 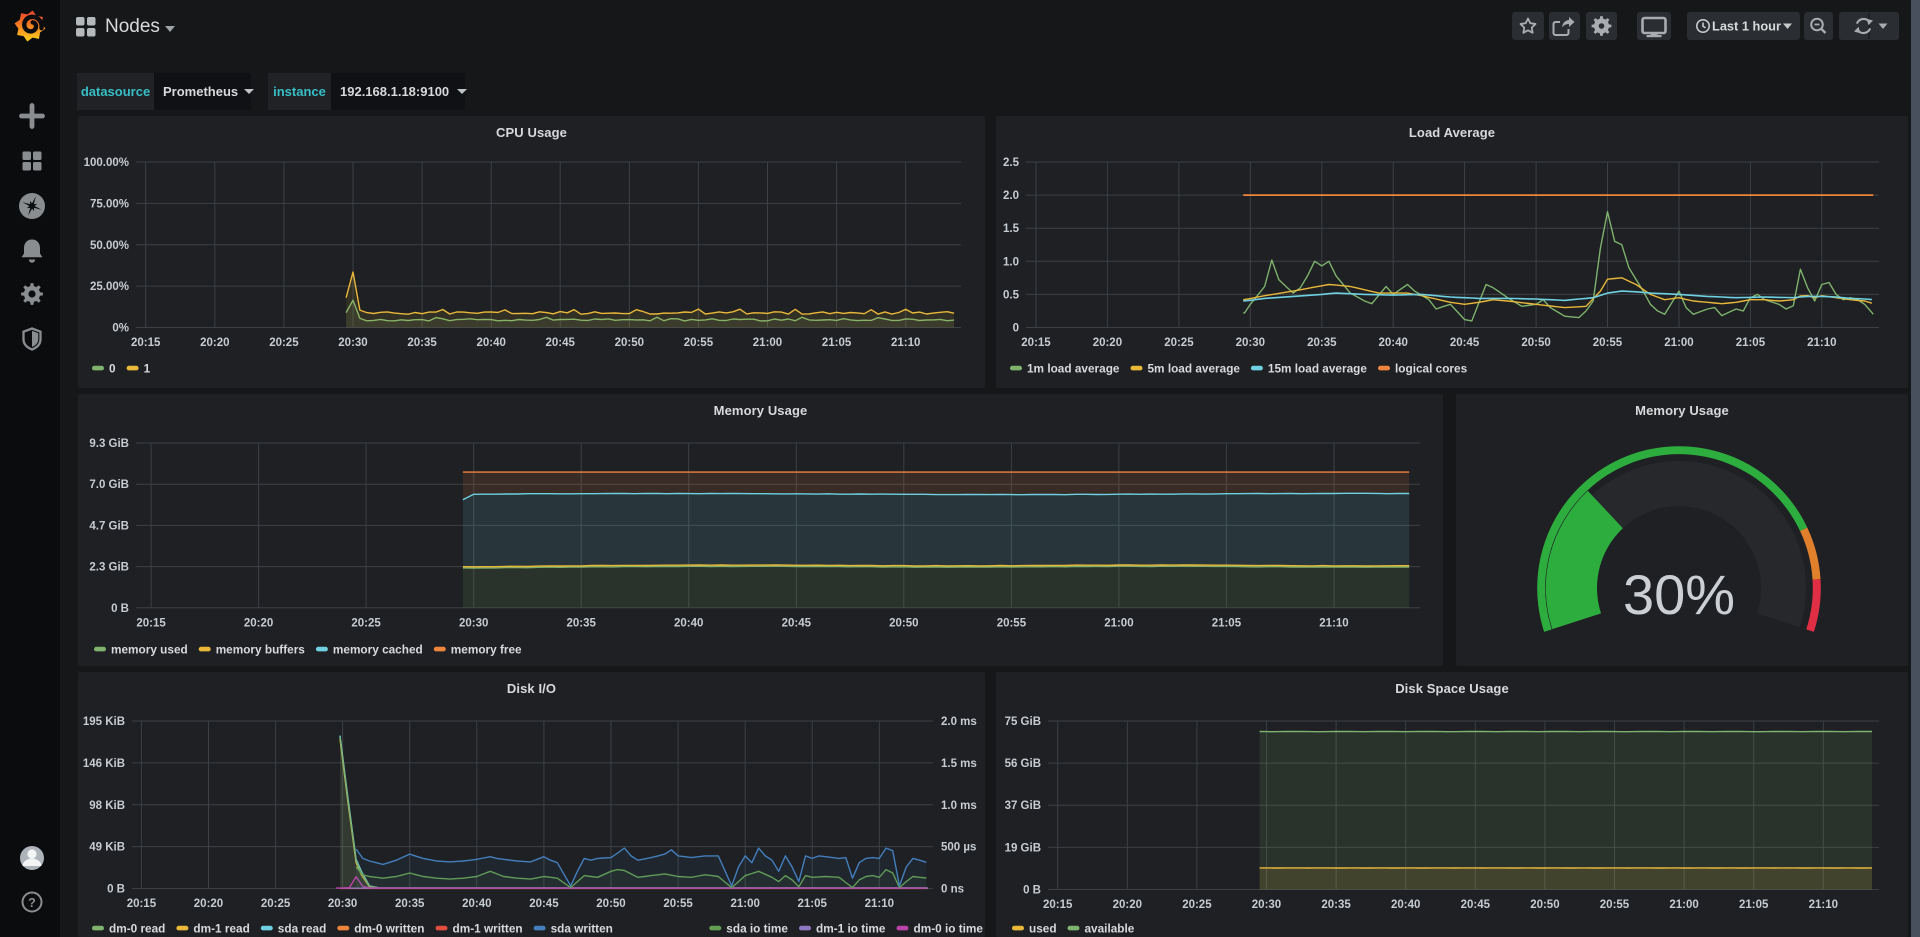 I want to click on svg-text: 2.5, so click(x=1011, y=163).